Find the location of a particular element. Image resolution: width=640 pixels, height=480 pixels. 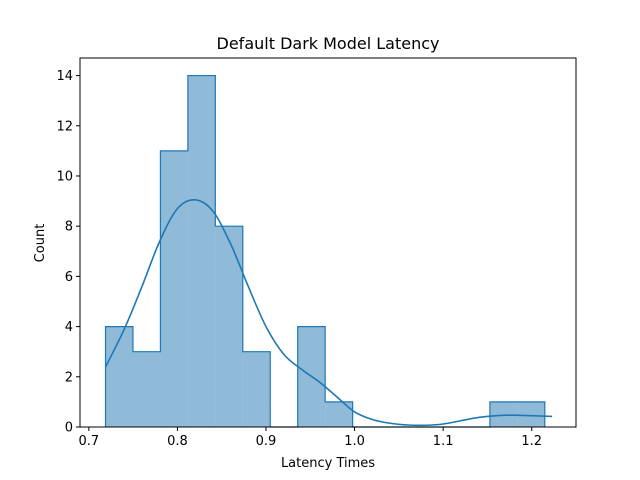

y-tick-label: 14 is located at coordinates (64, 76).